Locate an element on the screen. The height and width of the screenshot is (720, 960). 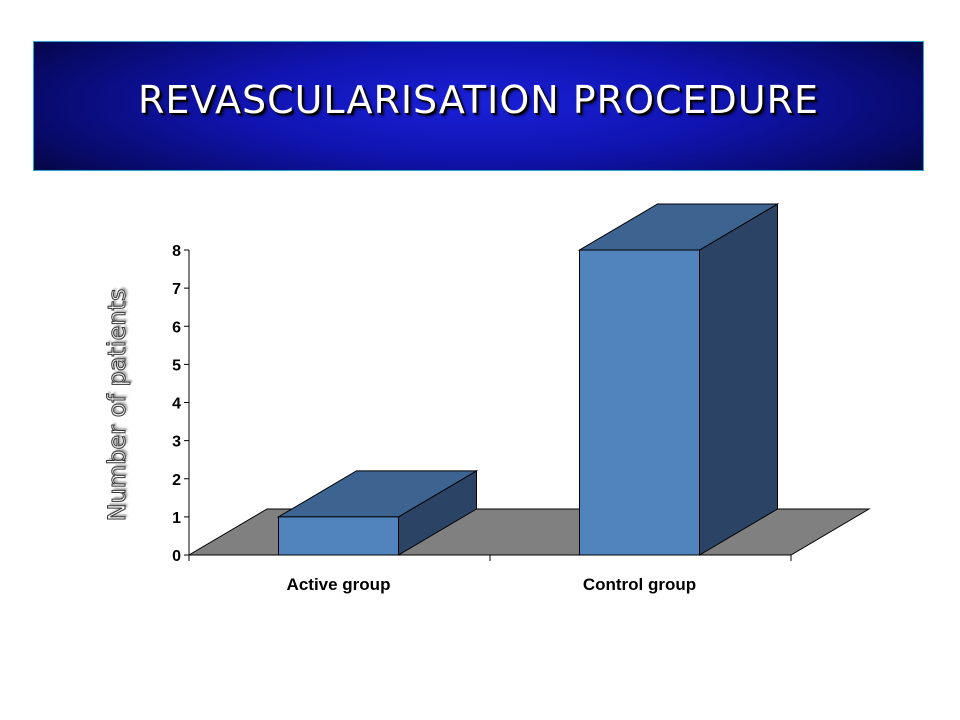
slide-title: REVASCULARISATION PROCEDURE is located at coordinates (478, 100).